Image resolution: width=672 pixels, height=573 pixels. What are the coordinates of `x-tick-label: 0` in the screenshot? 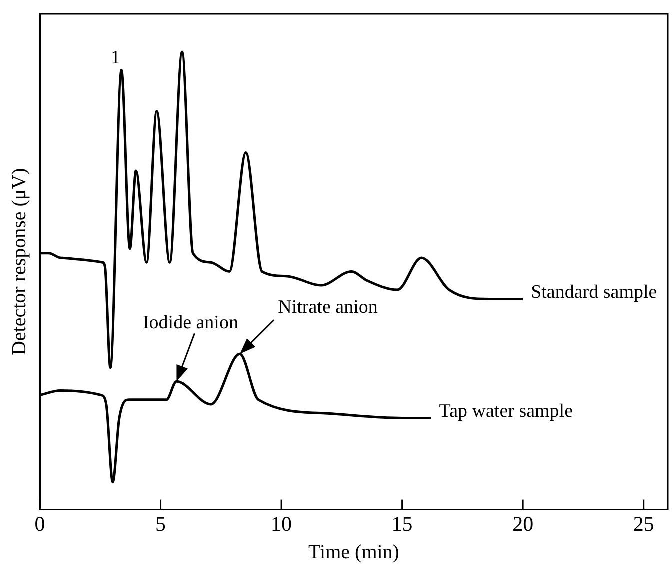 It's located at (40, 524).